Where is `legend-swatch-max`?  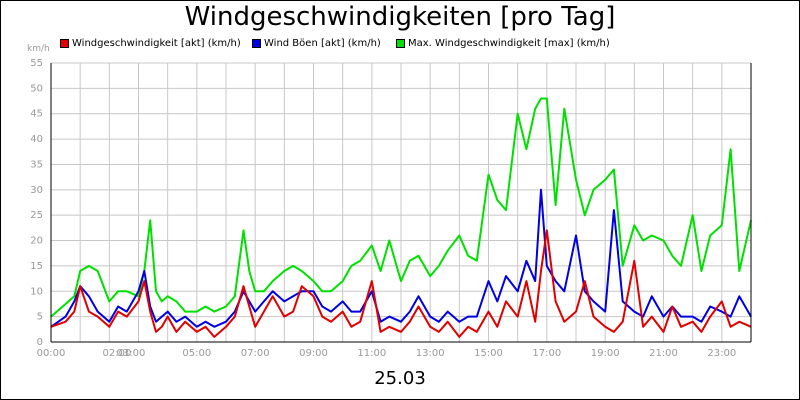
legend-swatch-max is located at coordinates (400, 43).